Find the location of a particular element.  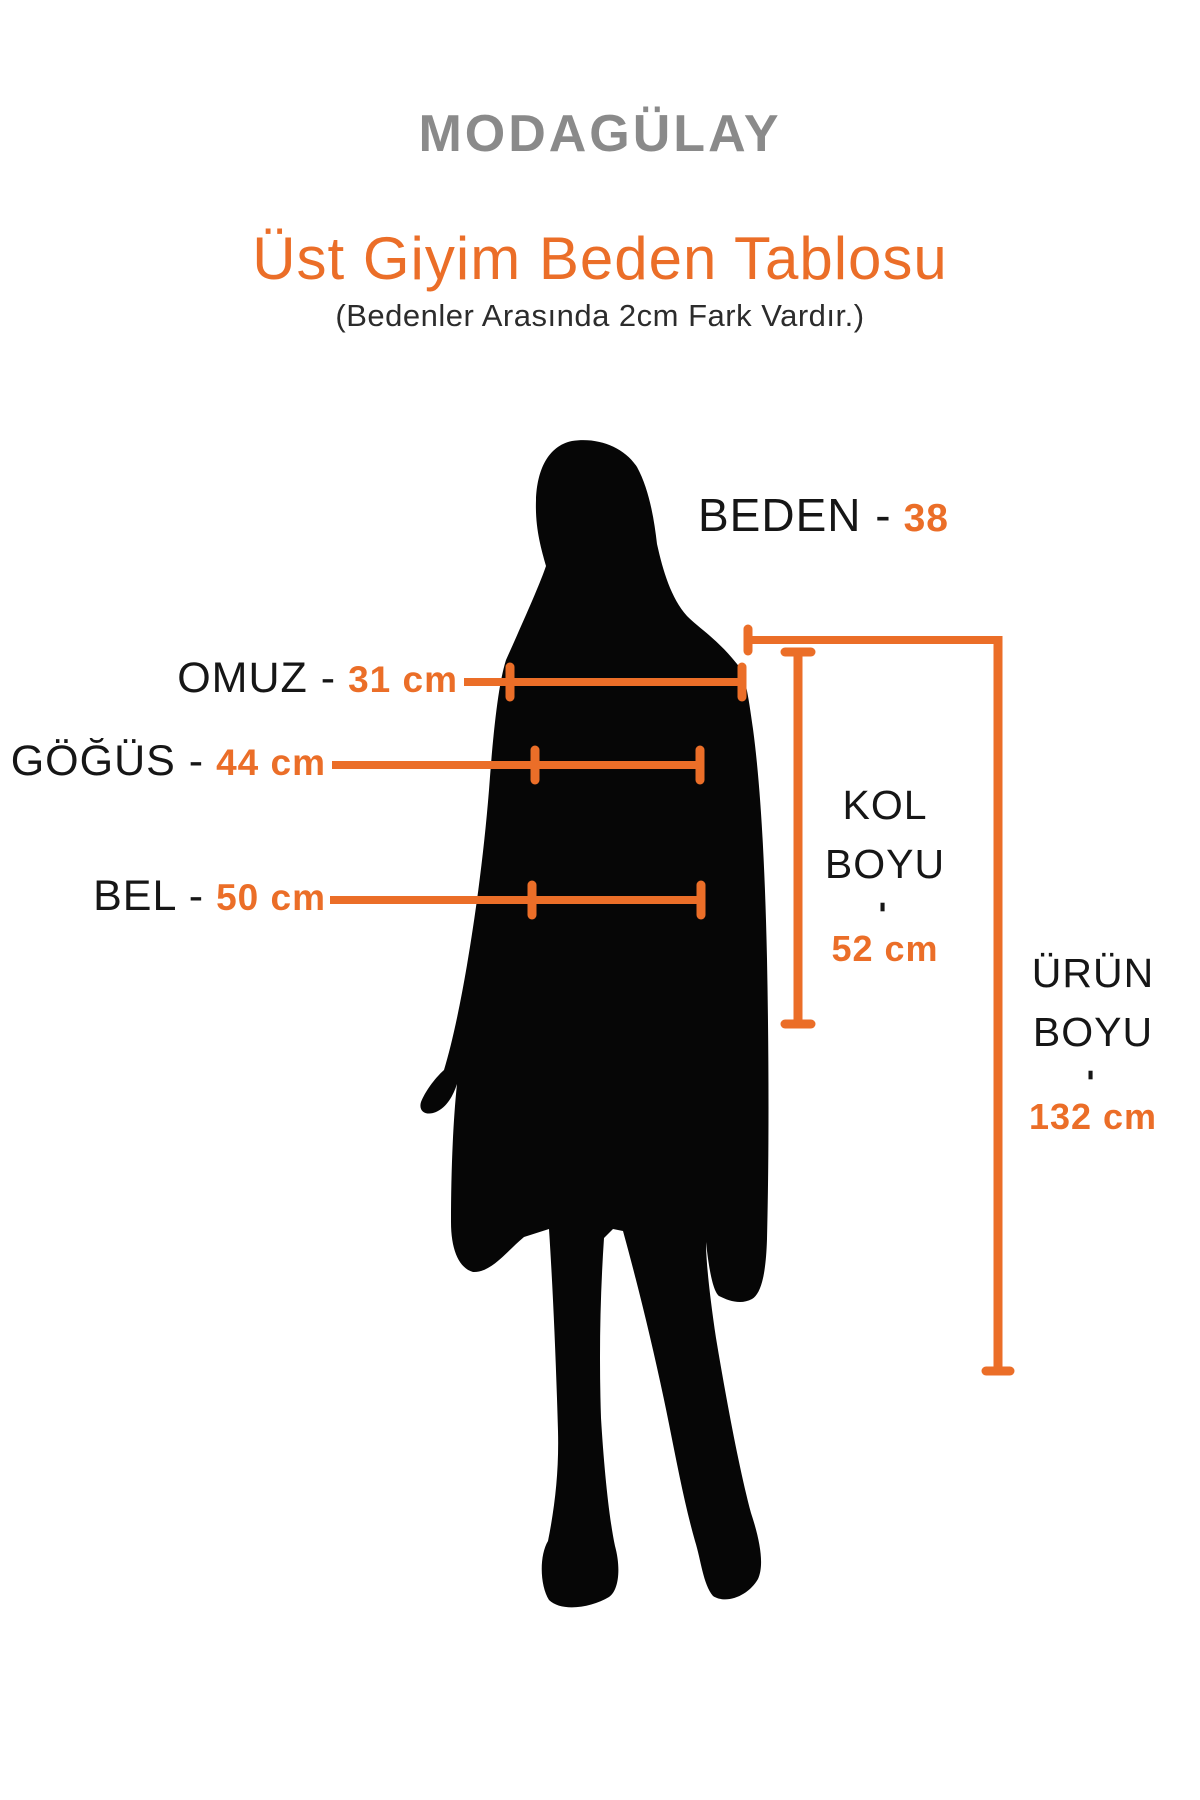

kol-boyu-measure-line is located at coordinates (798, 838).